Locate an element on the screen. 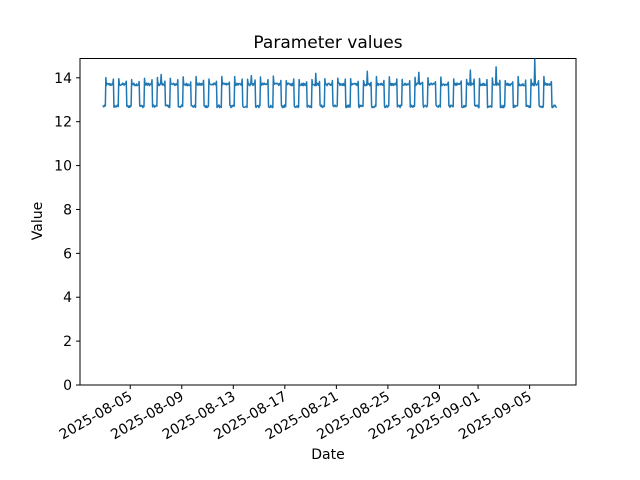 The height and width of the screenshot is (480, 640). data-series-line is located at coordinates (329, 83).